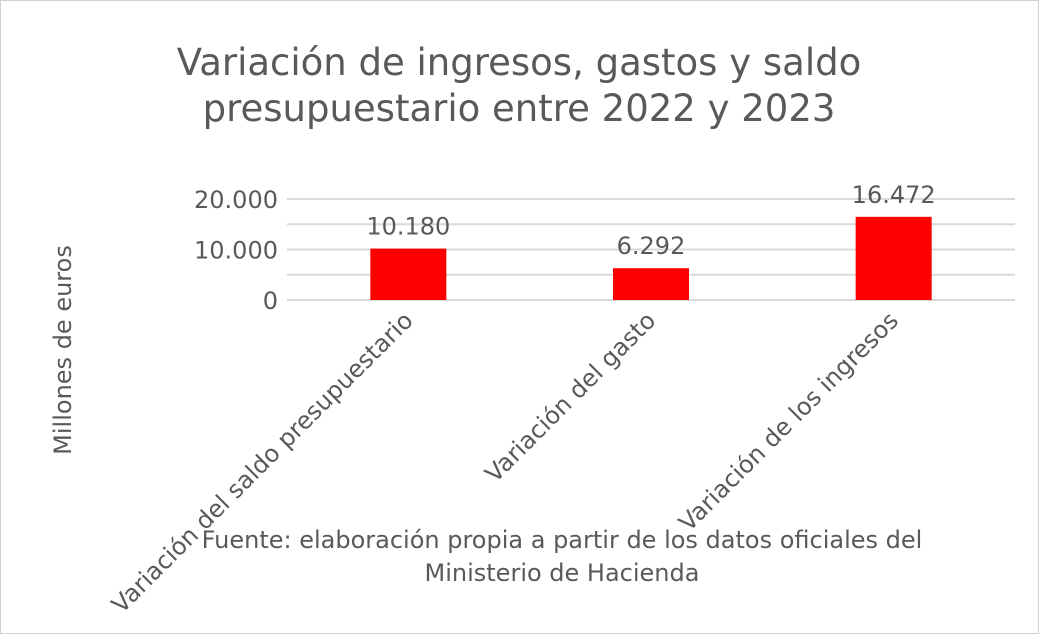 This screenshot has width=1039, height=636. What do you see at coordinates (236, 251) in the screenshot?
I see `y-tick-label: 10.000` at bounding box center [236, 251].